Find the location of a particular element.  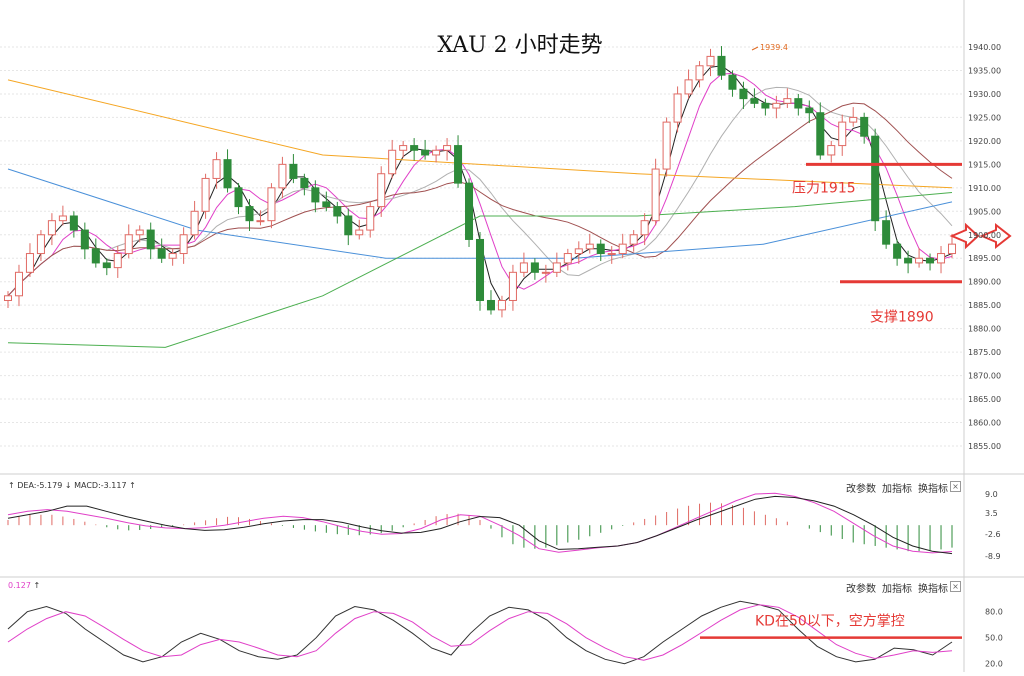

macd-tick-label: 3.5 is located at coordinates (991, 513).